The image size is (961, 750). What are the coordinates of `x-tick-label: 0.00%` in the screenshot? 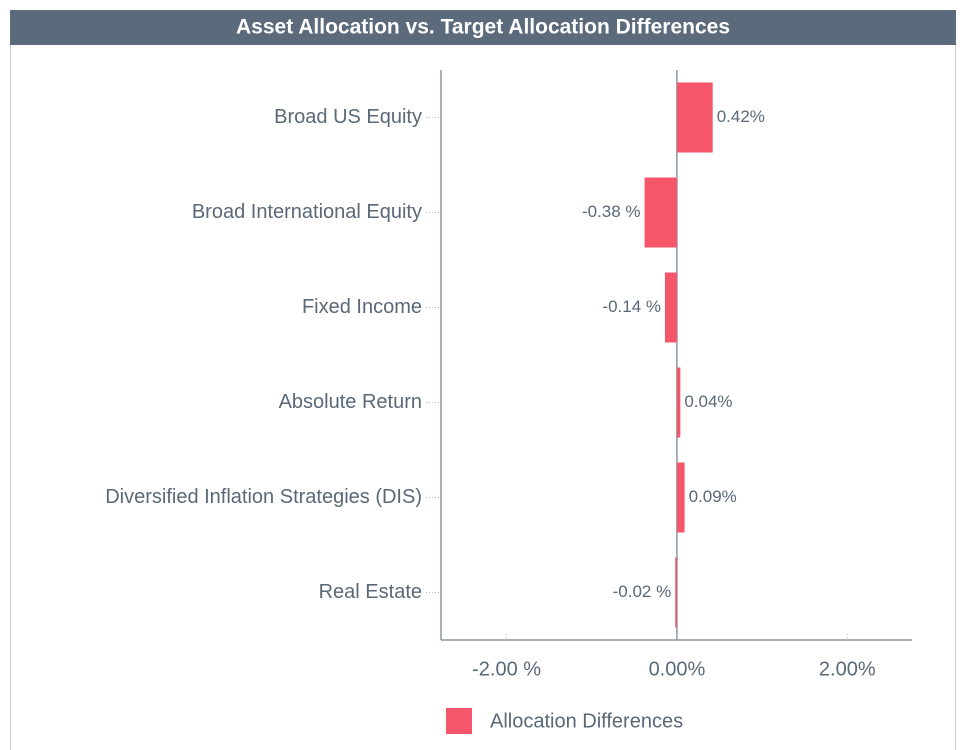 It's located at (677, 669).